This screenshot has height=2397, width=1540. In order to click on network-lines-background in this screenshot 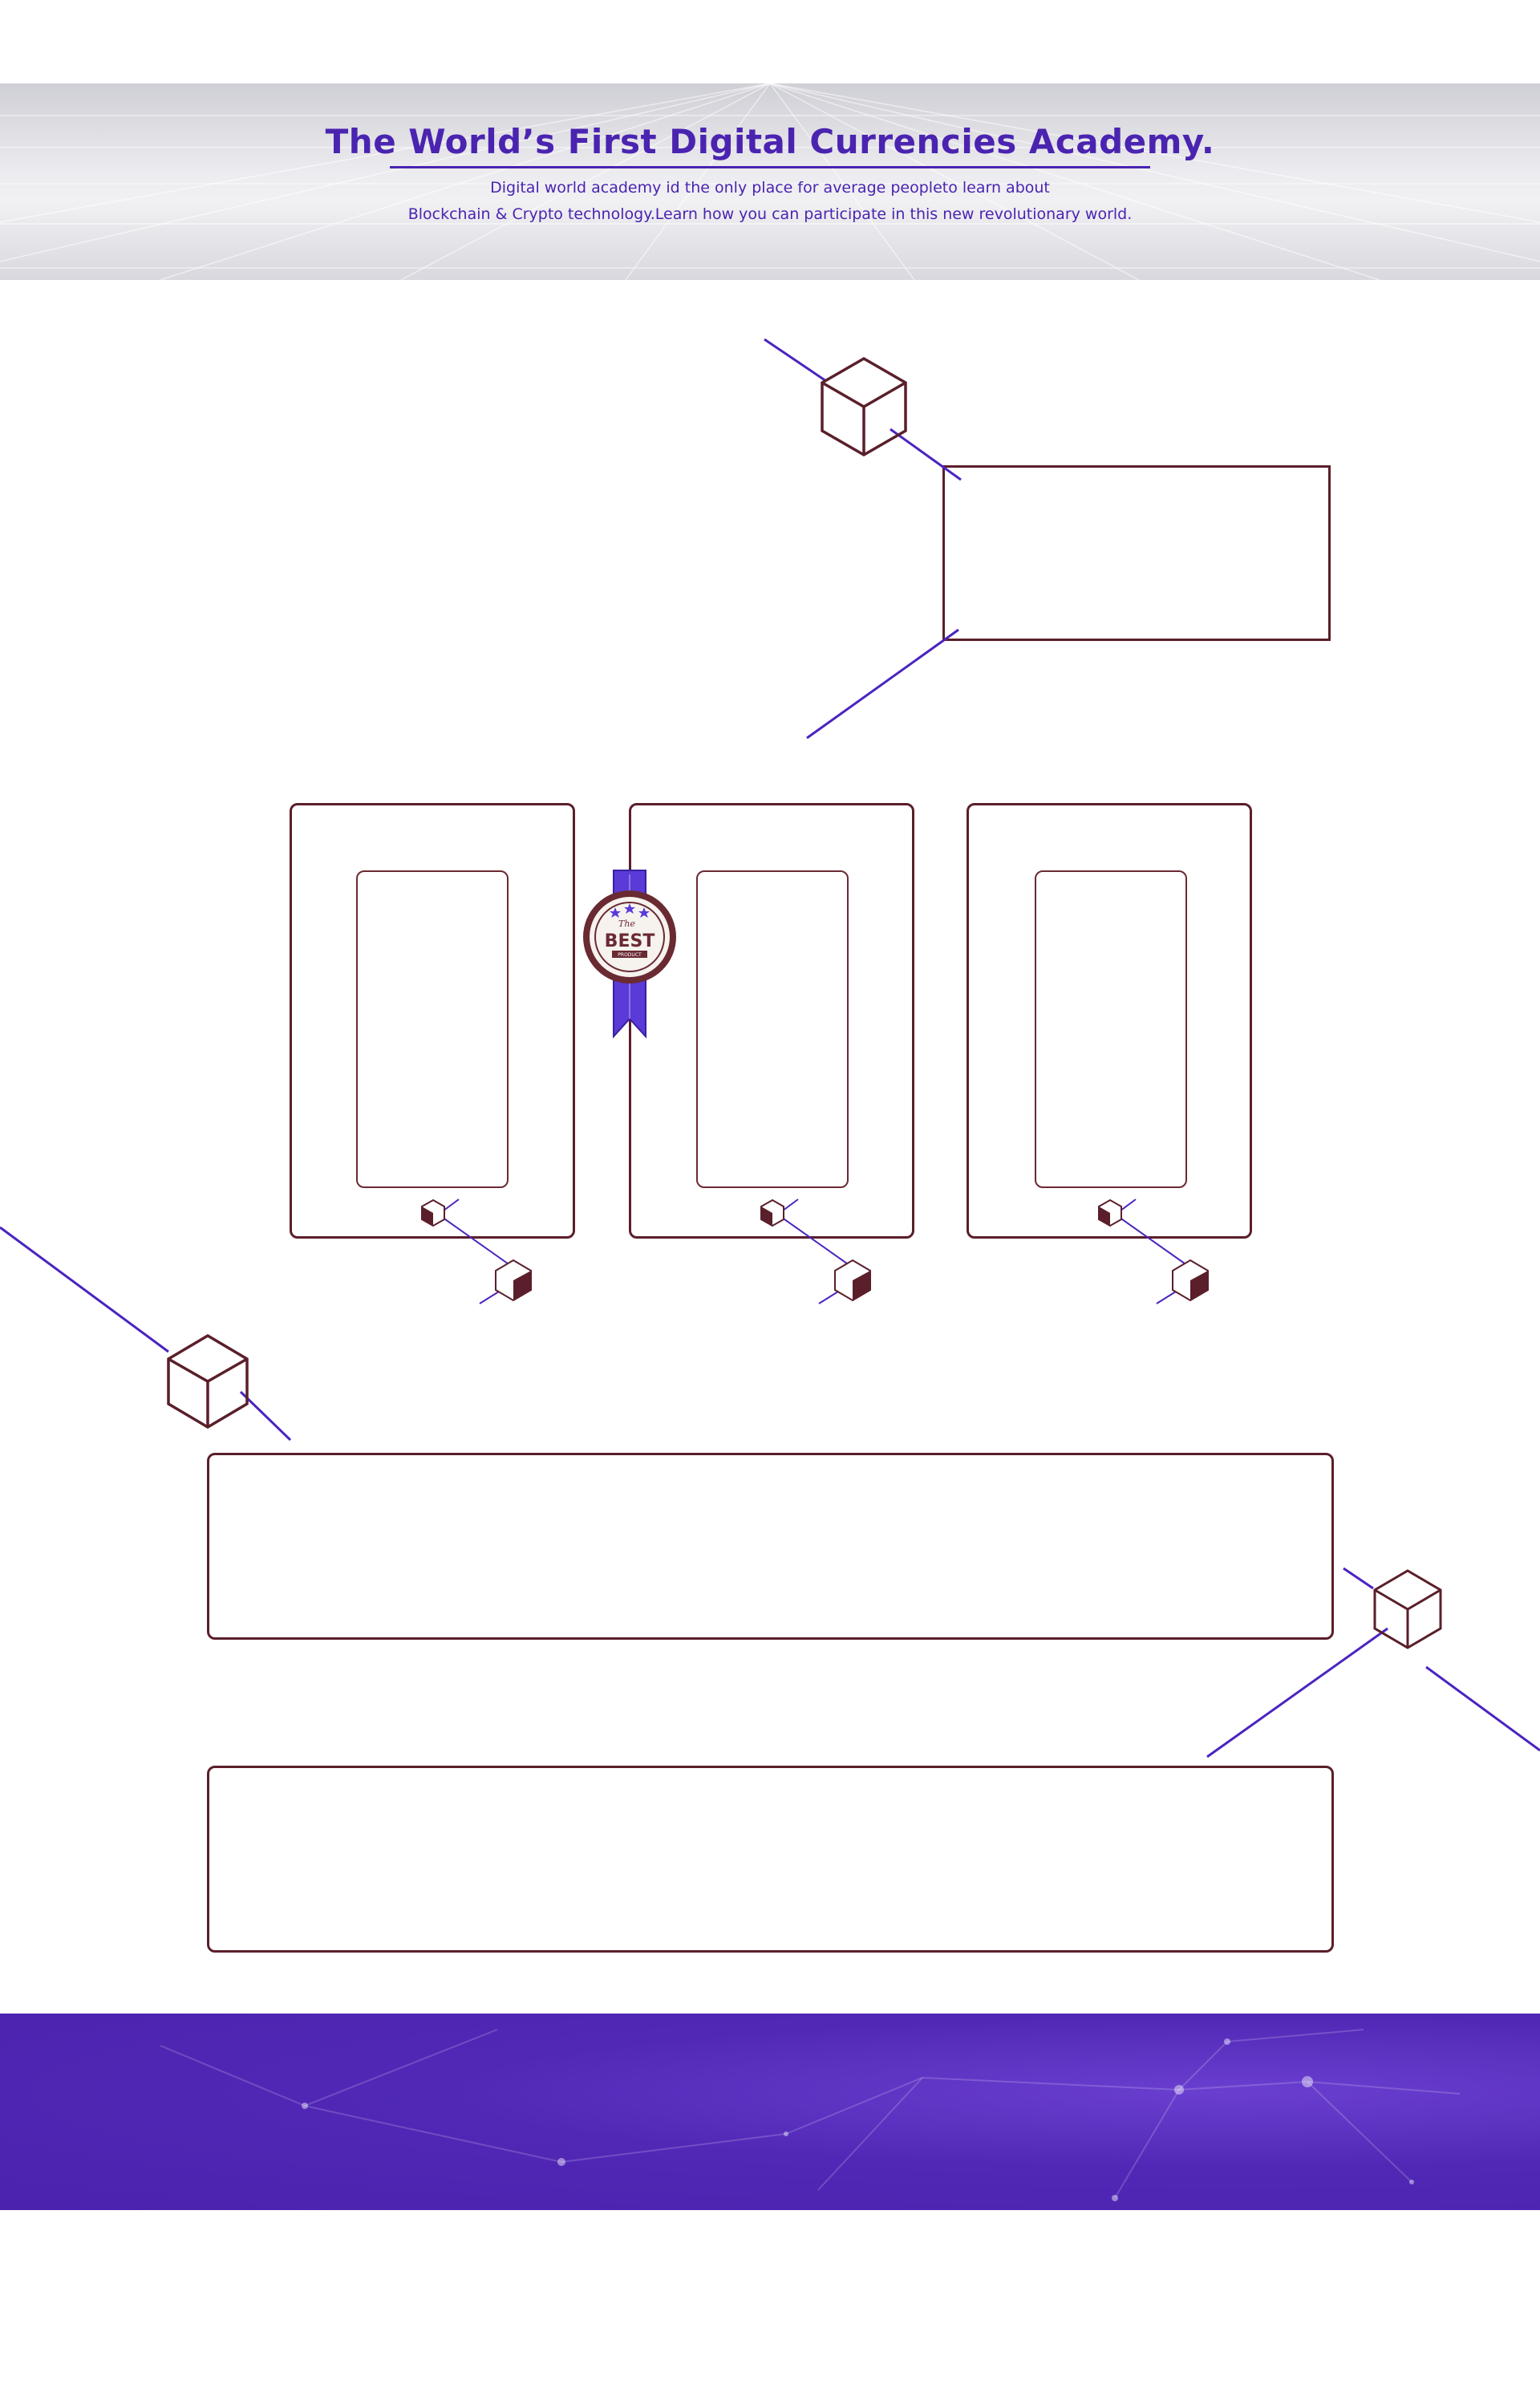, I will do `click(810, 2115)`.